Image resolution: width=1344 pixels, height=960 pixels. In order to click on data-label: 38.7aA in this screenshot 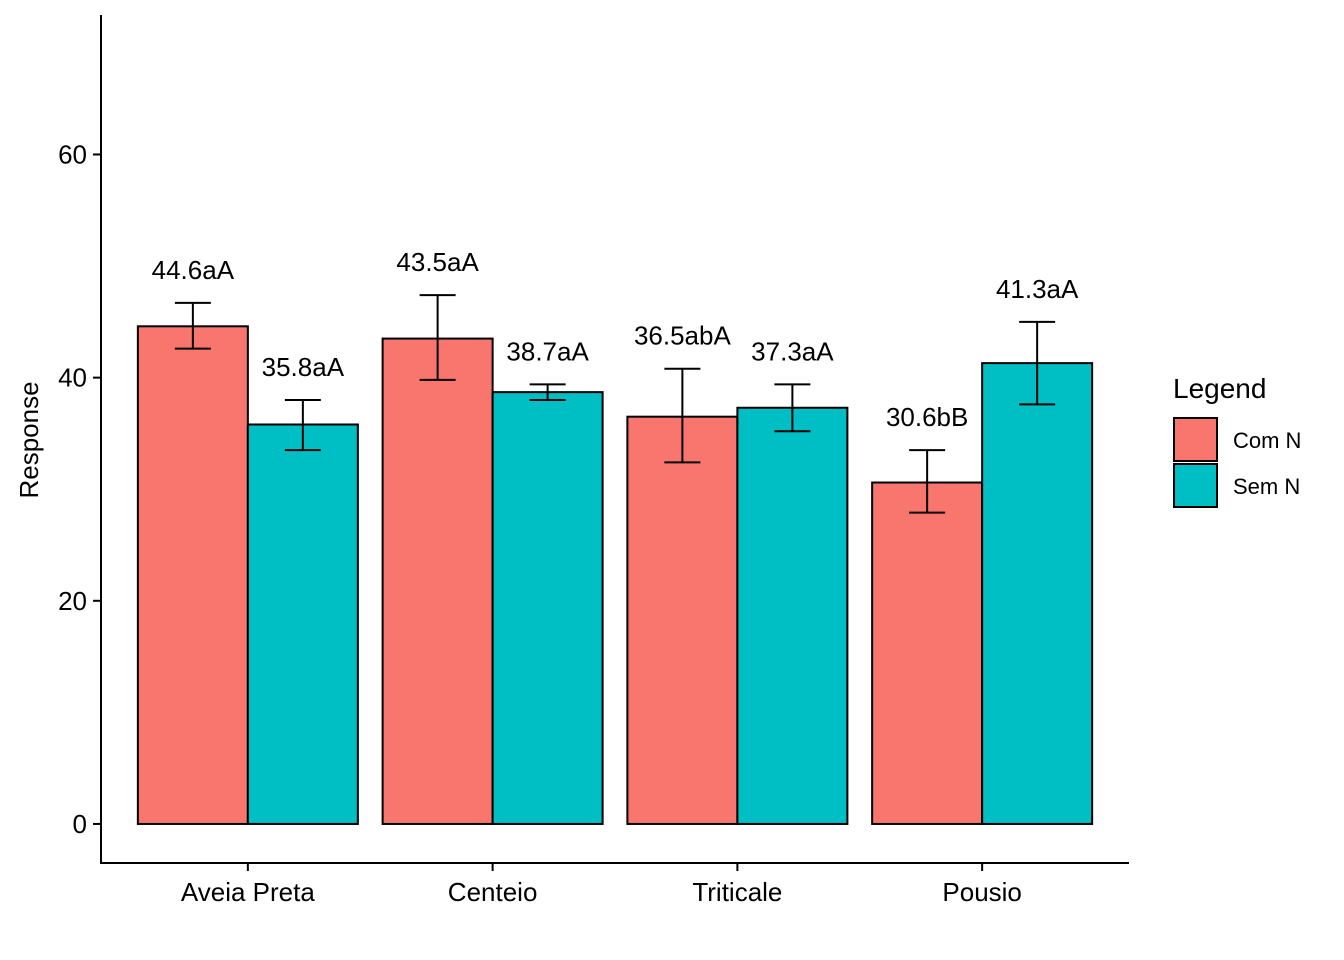, I will do `click(547, 351)`.